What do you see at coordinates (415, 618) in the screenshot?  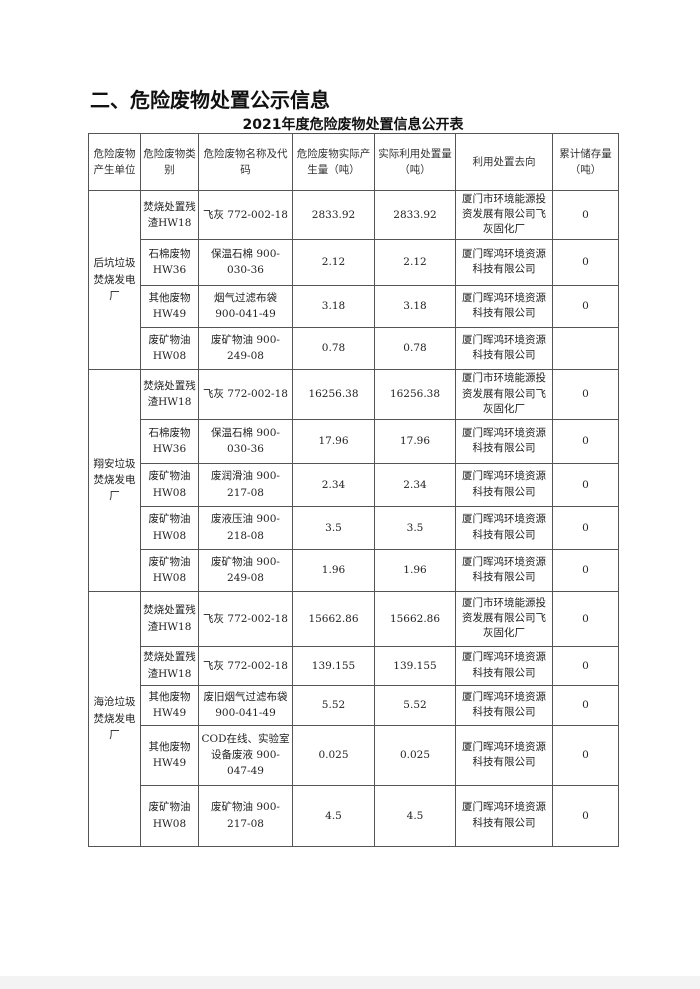 I see `disposed-cell: 15662.86` at bounding box center [415, 618].